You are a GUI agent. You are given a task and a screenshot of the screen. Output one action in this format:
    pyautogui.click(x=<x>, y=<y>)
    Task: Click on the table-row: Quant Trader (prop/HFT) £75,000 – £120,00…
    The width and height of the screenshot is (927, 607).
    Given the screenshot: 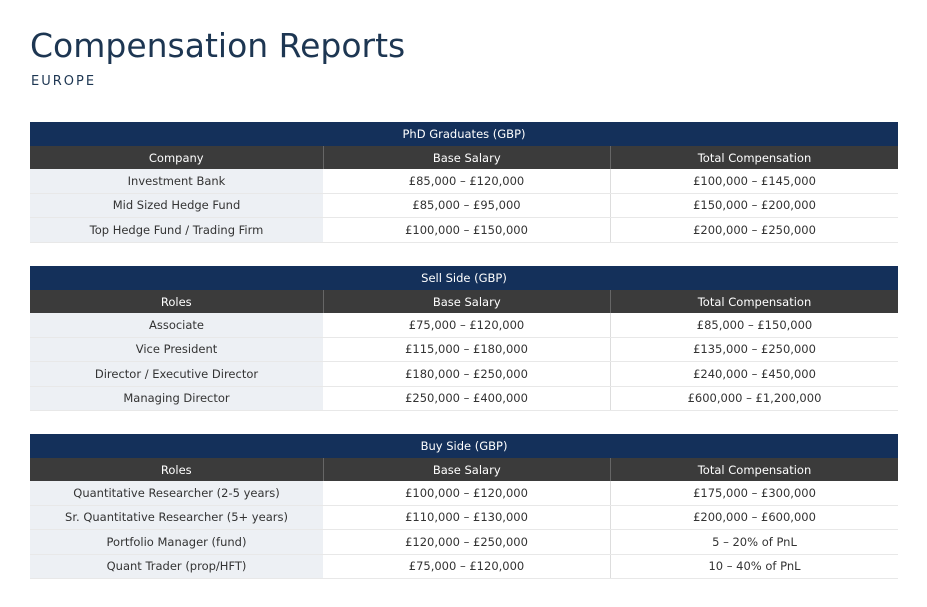 What is the action you would take?
    pyautogui.click(x=464, y=566)
    